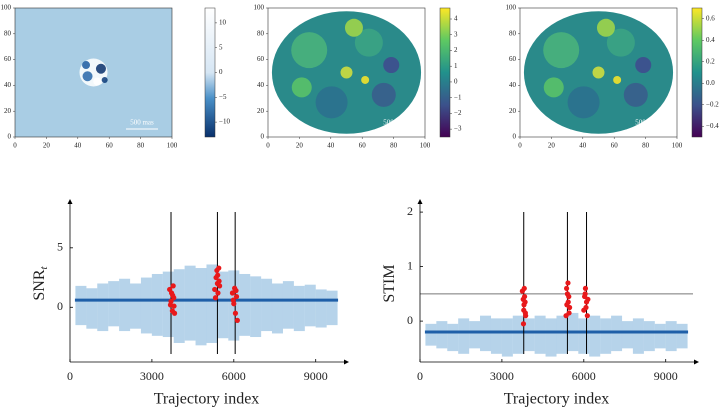  I want to click on colorbar-tick-label: 4, so click(456, 19).